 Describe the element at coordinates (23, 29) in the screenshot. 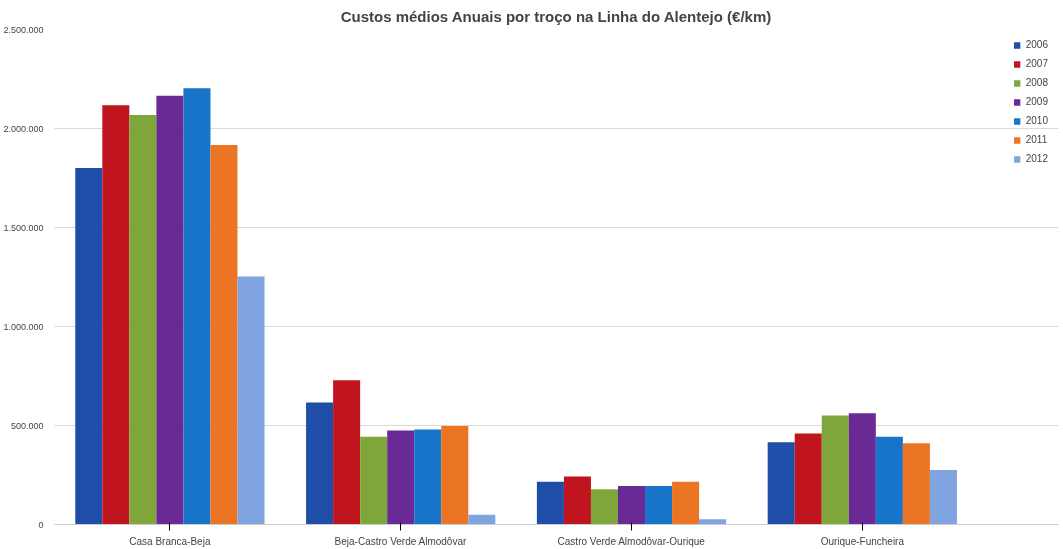

I see `y-tick-label: 2.500.000` at that location.